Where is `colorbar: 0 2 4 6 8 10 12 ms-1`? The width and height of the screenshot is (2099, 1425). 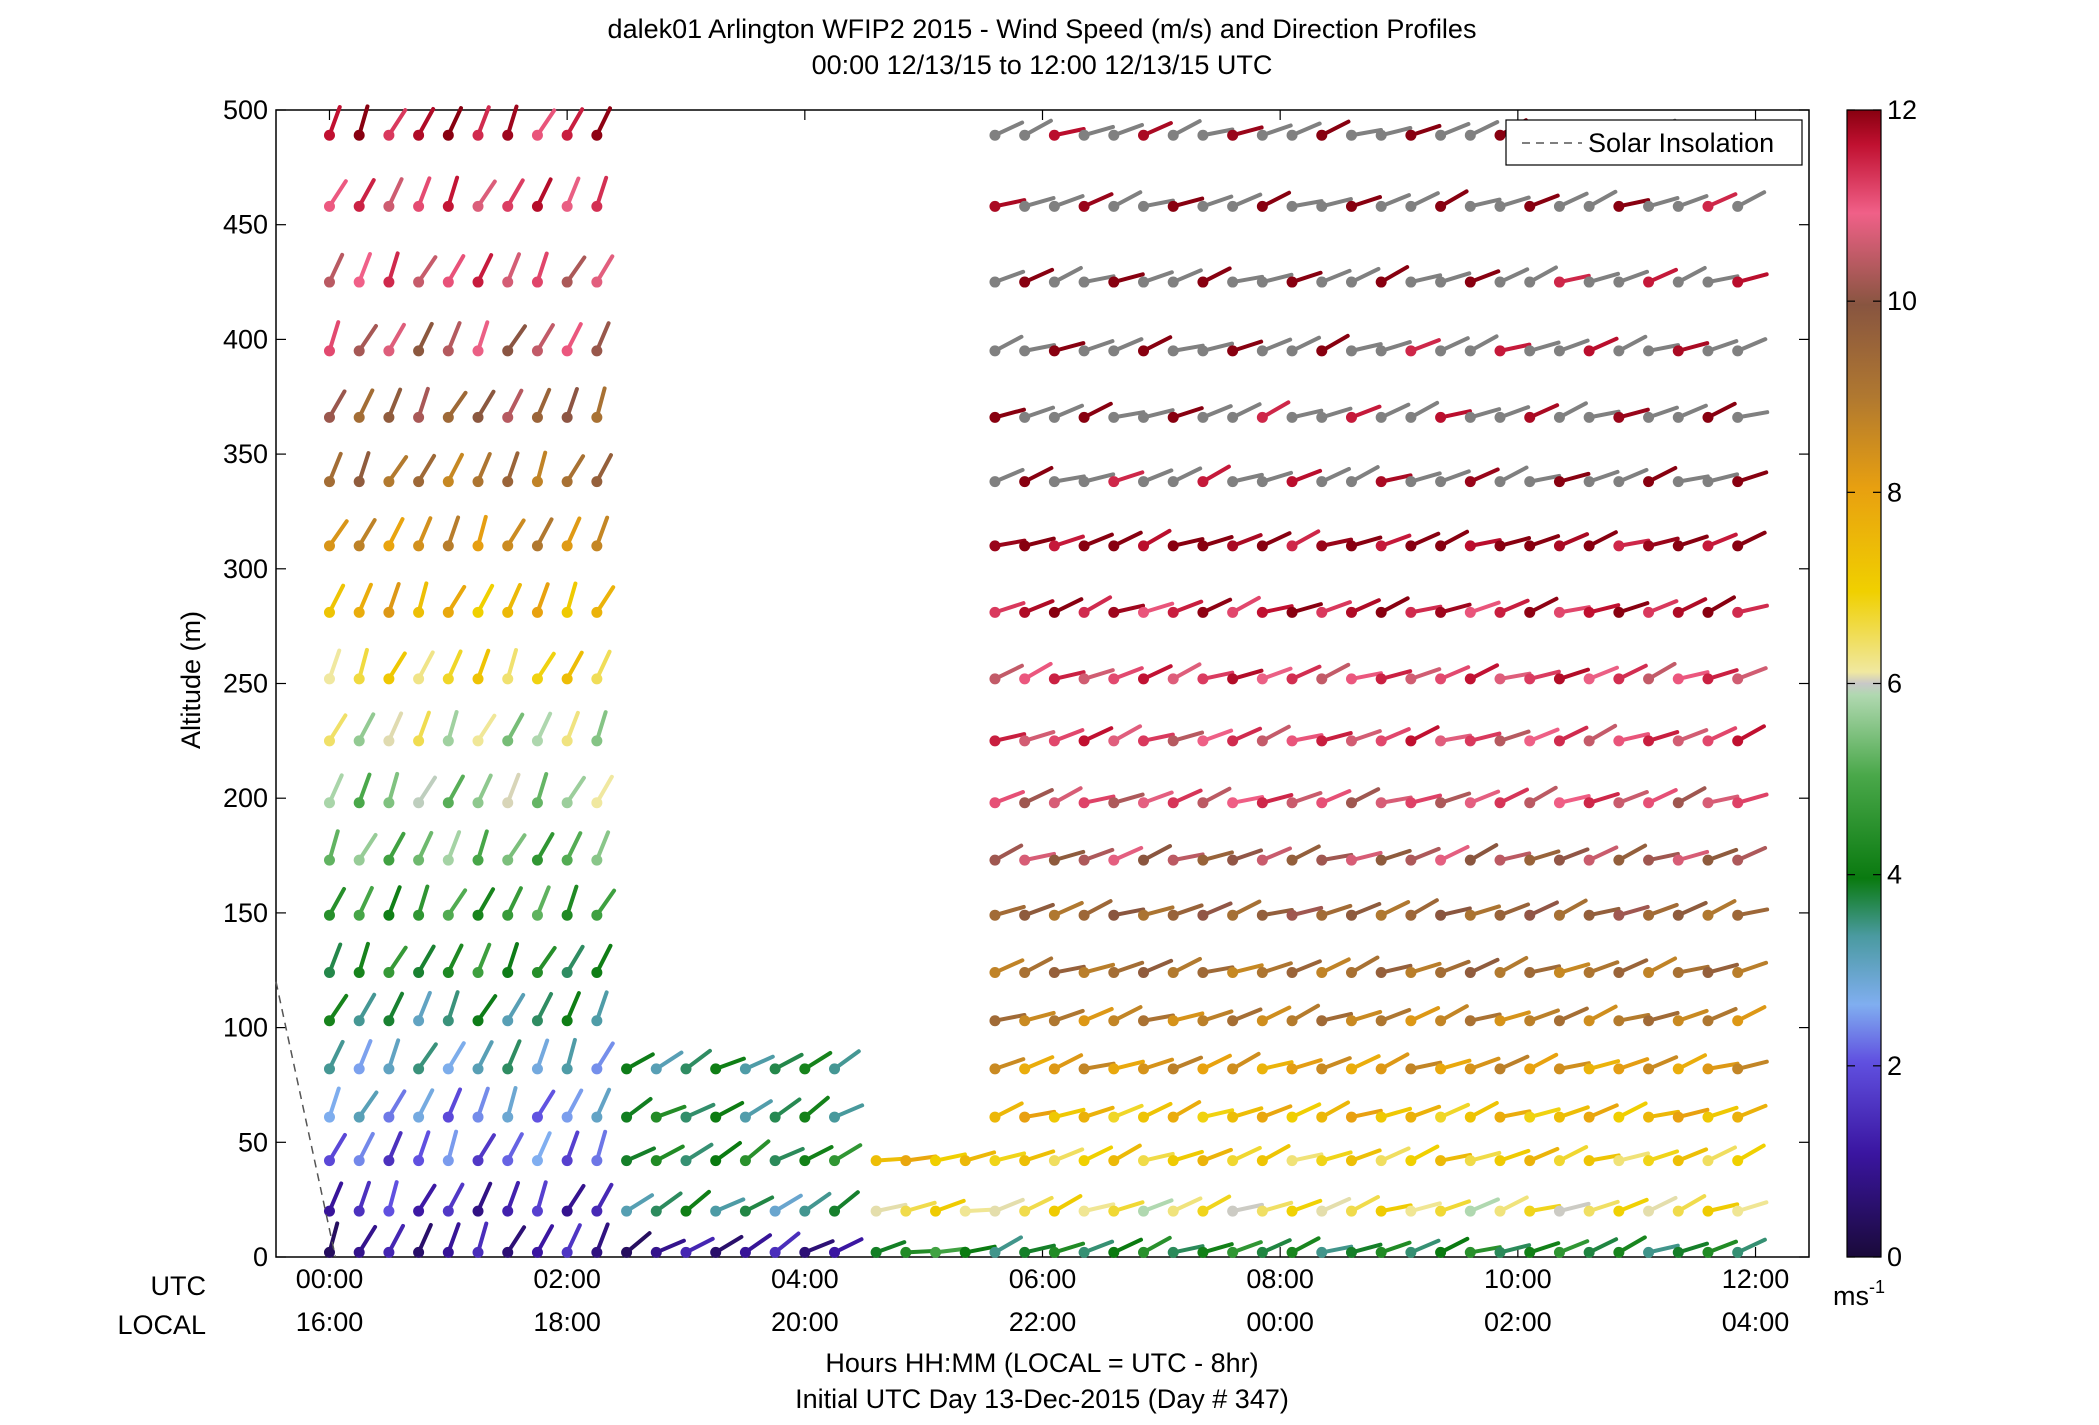
colorbar: 0 2 4 6 8 10 12 ms-1 is located at coordinates (1875, 703).